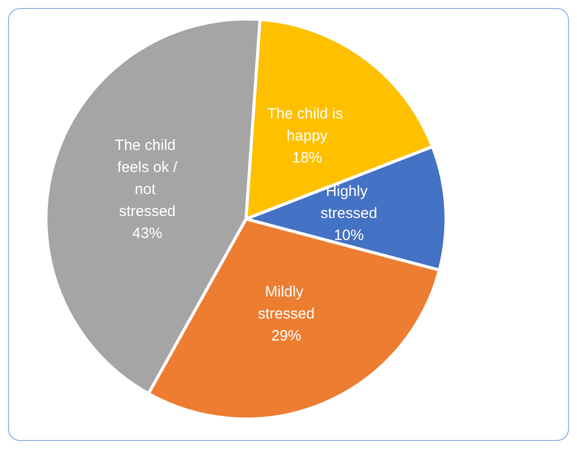  What do you see at coordinates (307, 125) in the screenshot?
I see `slice-label: The child is happy` at bounding box center [307, 125].